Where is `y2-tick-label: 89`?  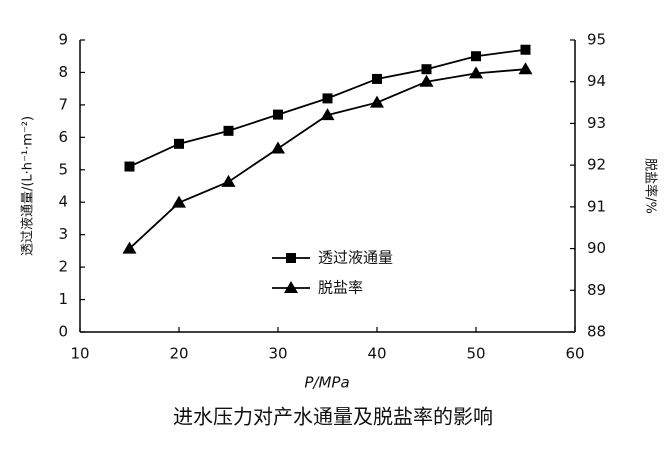
y2-tick-label: 89 is located at coordinates (596, 290).